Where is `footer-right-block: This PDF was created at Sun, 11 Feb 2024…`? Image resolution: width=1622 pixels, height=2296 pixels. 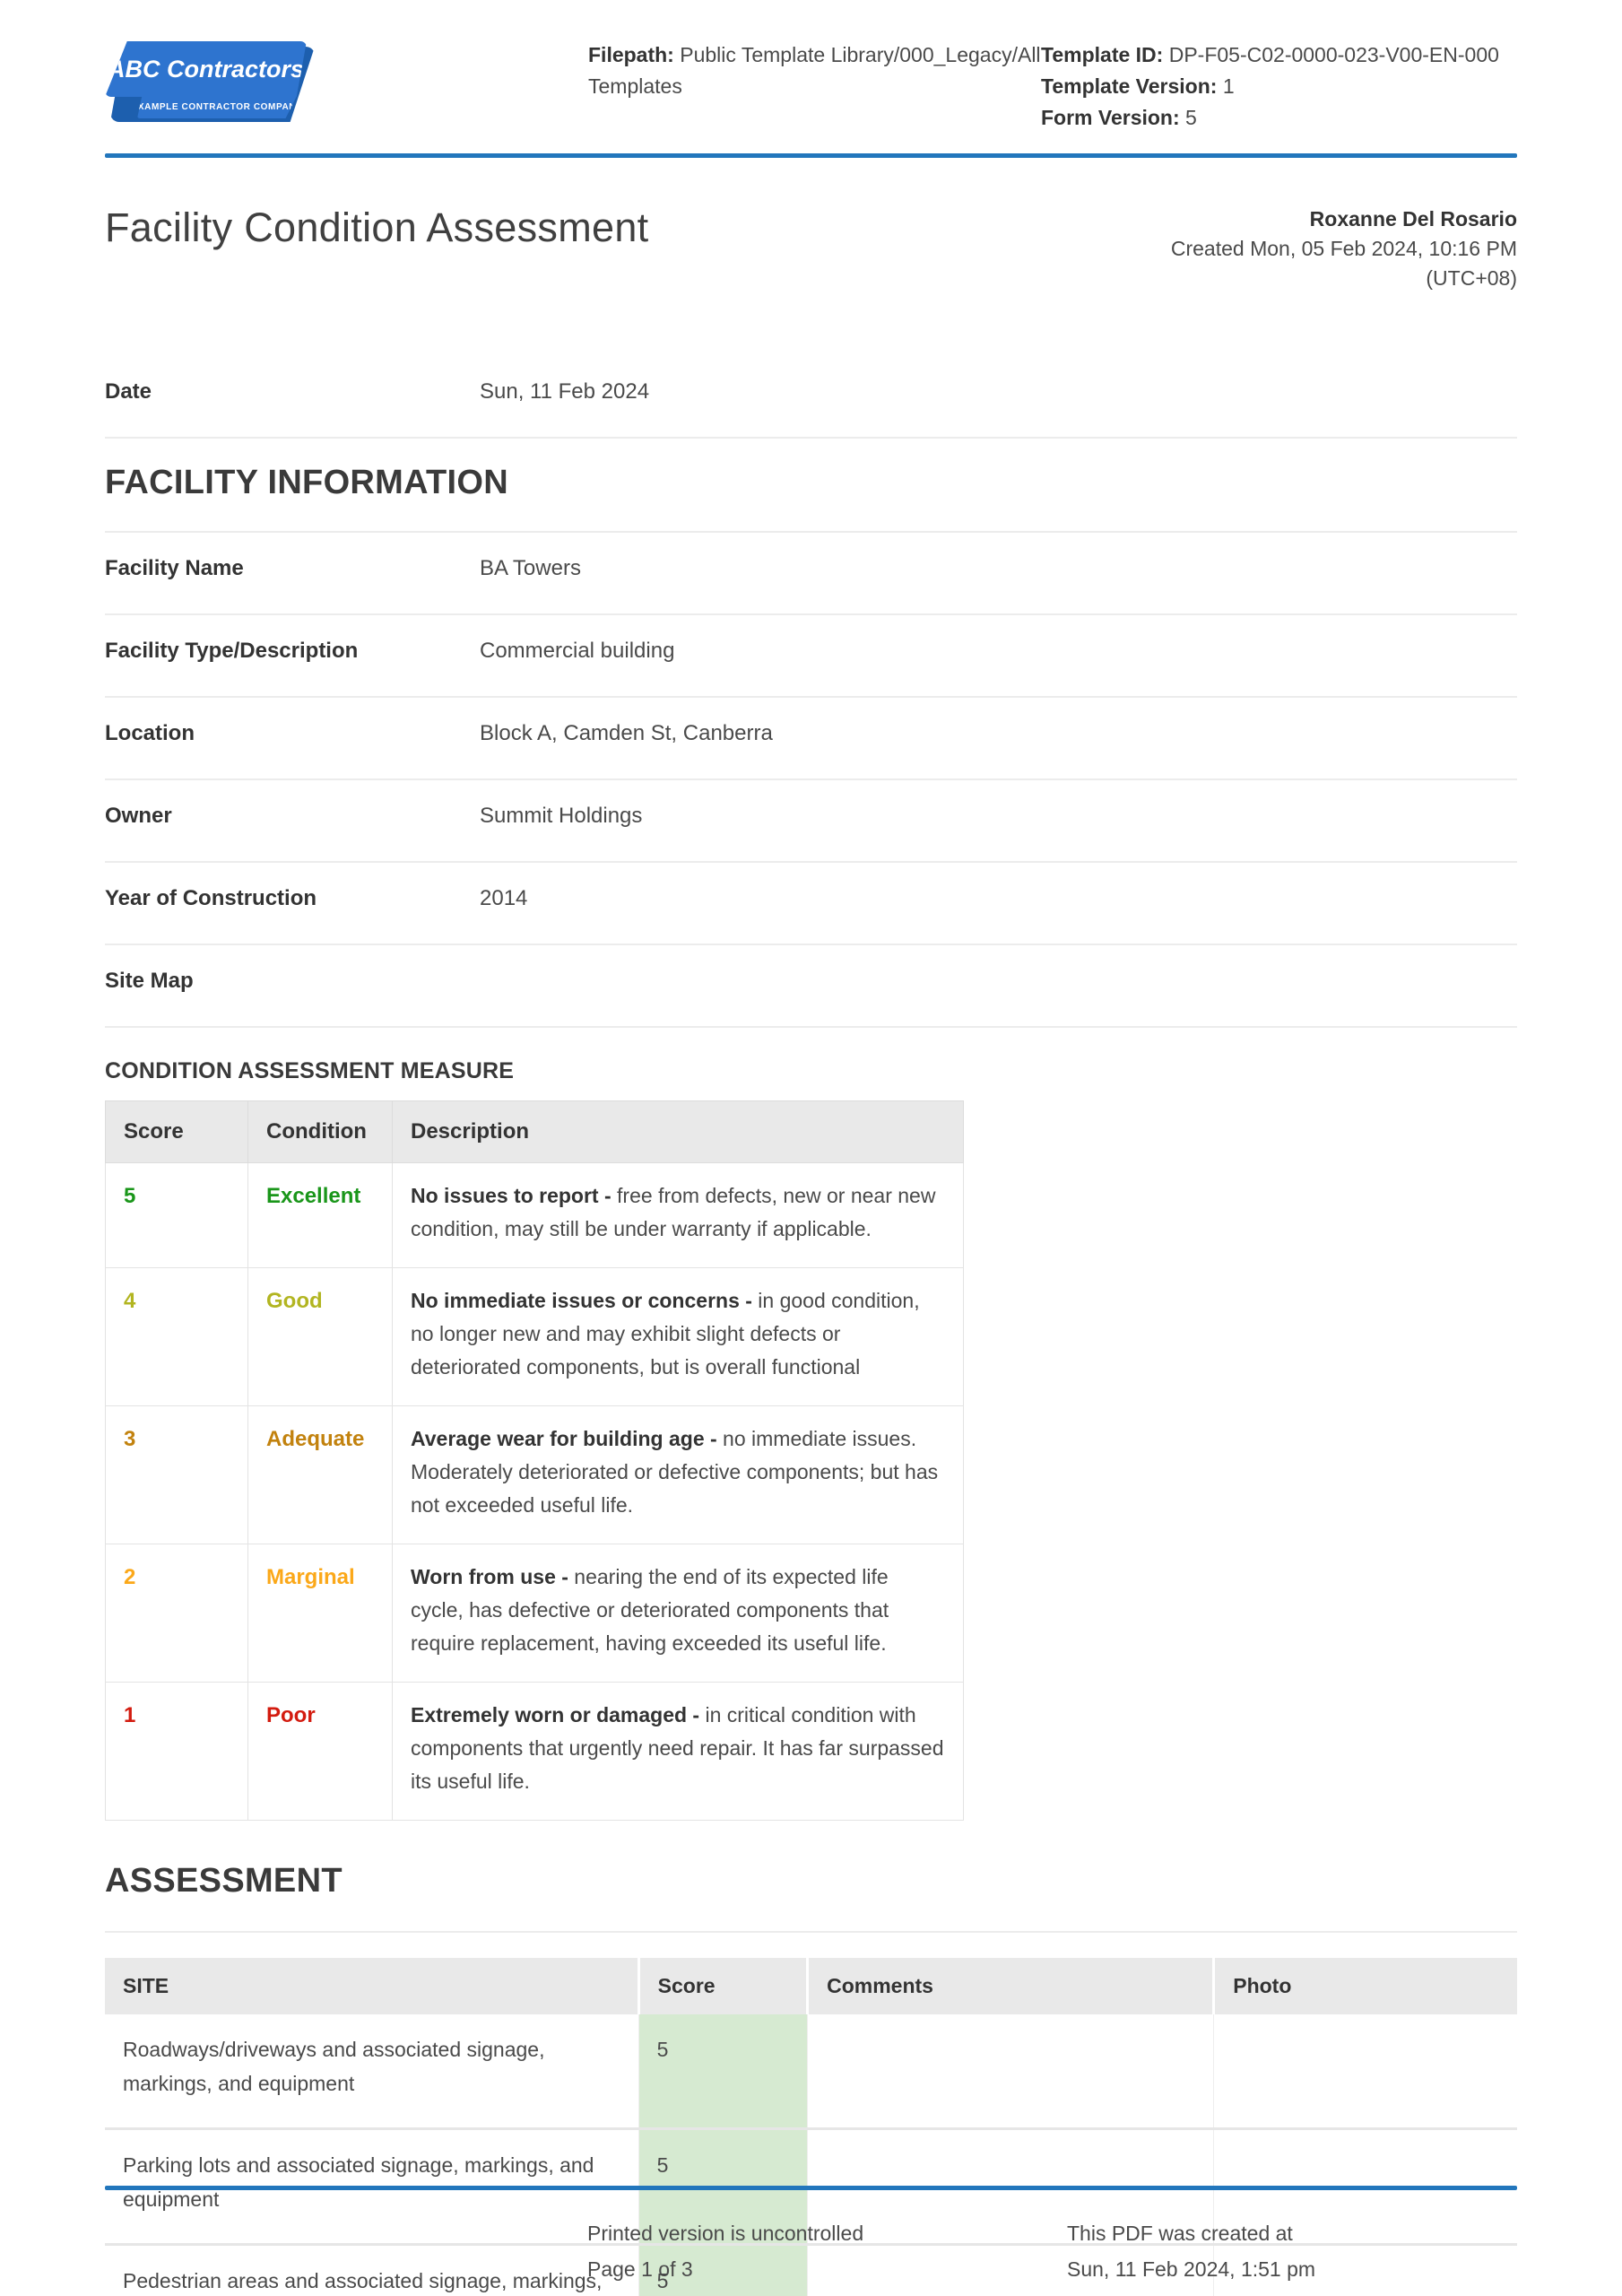 footer-right-block: This PDF was created at Sun, 11 Feb 2024… is located at coordinates (1292, 2251).